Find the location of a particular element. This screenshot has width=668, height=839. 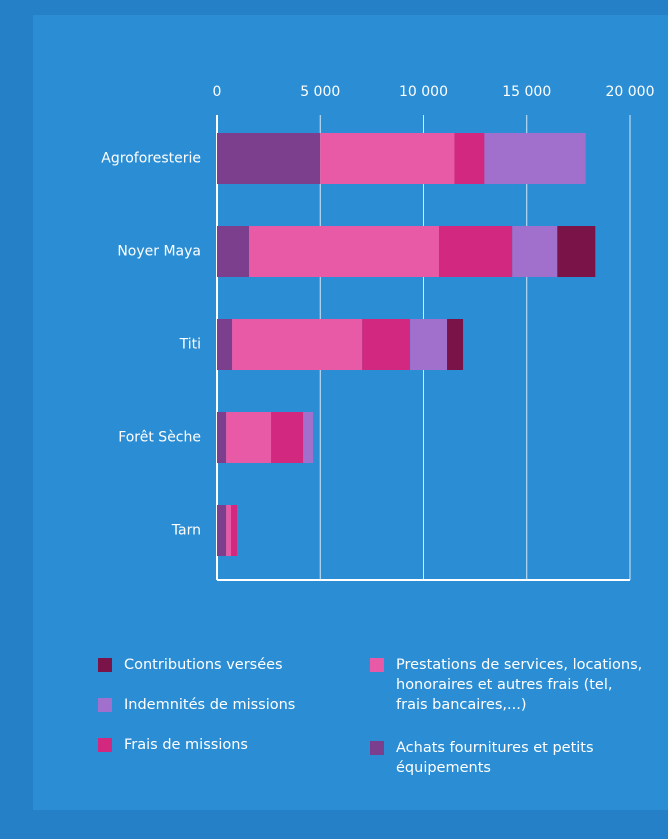

y-tick-label: Forêt Sèche is located at coordinates (159, 438).